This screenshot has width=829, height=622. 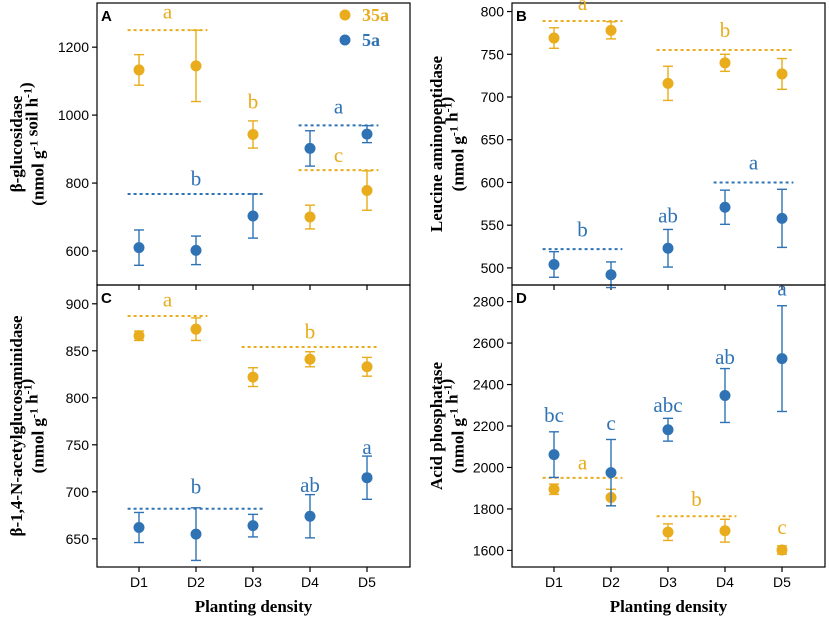 I want to click on y-tick-label: 750, so click(x=78, y=445).